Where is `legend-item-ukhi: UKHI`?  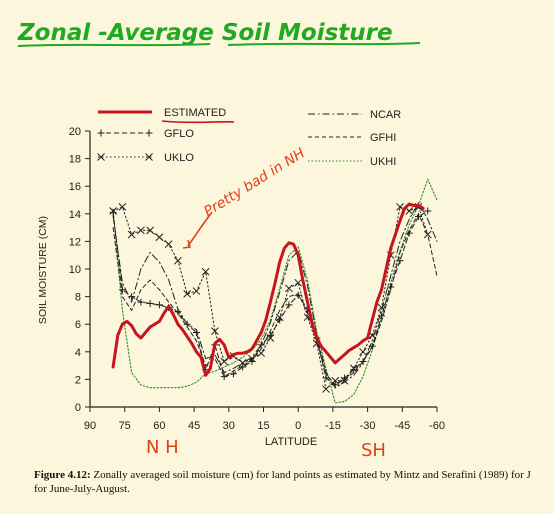 legend-item-ukhi: UKHI is located at coordinates (352, 162).